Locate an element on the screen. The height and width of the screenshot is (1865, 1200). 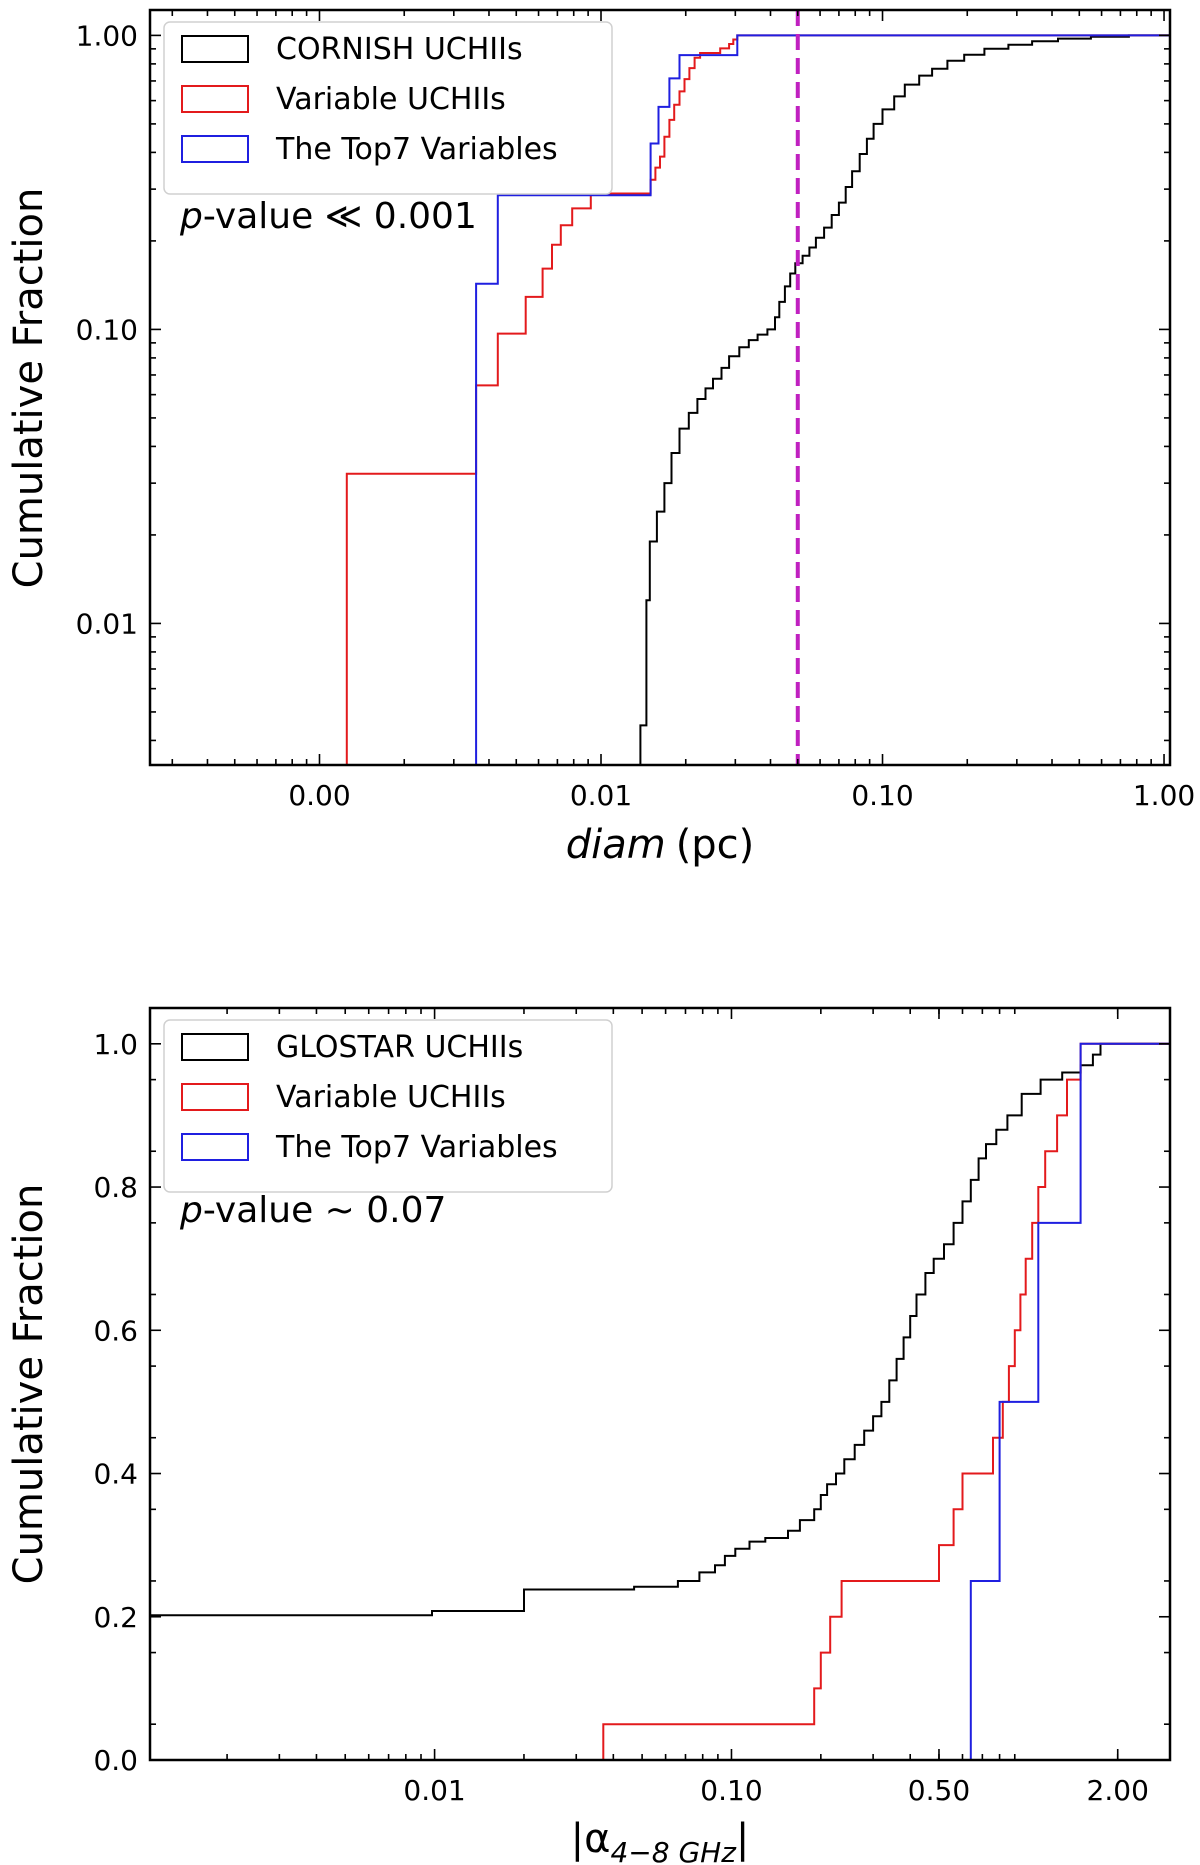
x-tick-label: 0.00 is located at coordinates (319, 795).